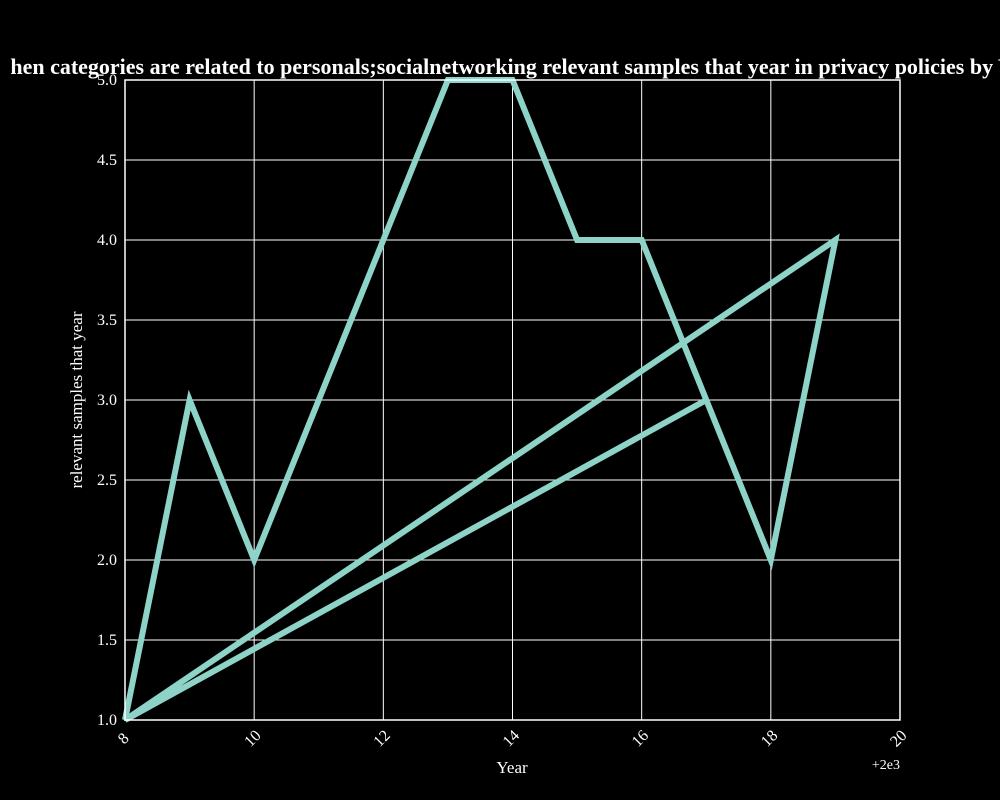 This screenshot has width=1000, height=800. What do you see at coordinates (769, 738) in the screenshot?
I see `x-tick-label: 18` at bounding box center [769, 738].